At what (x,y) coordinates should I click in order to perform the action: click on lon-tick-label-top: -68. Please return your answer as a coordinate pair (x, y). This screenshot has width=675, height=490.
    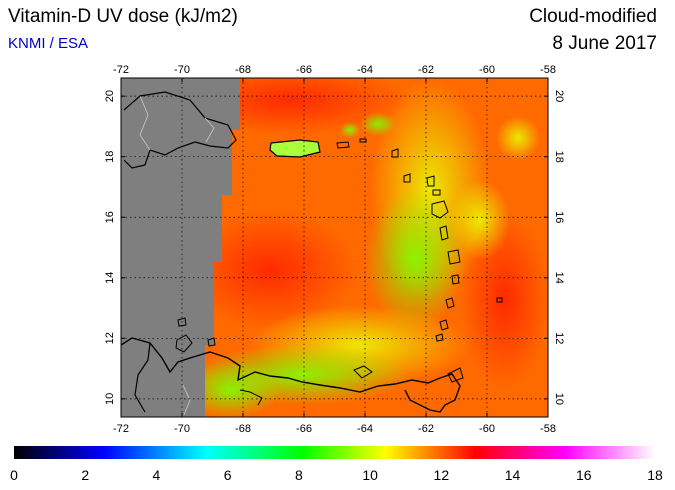
    Looking at the image, I should click on (243, 70).